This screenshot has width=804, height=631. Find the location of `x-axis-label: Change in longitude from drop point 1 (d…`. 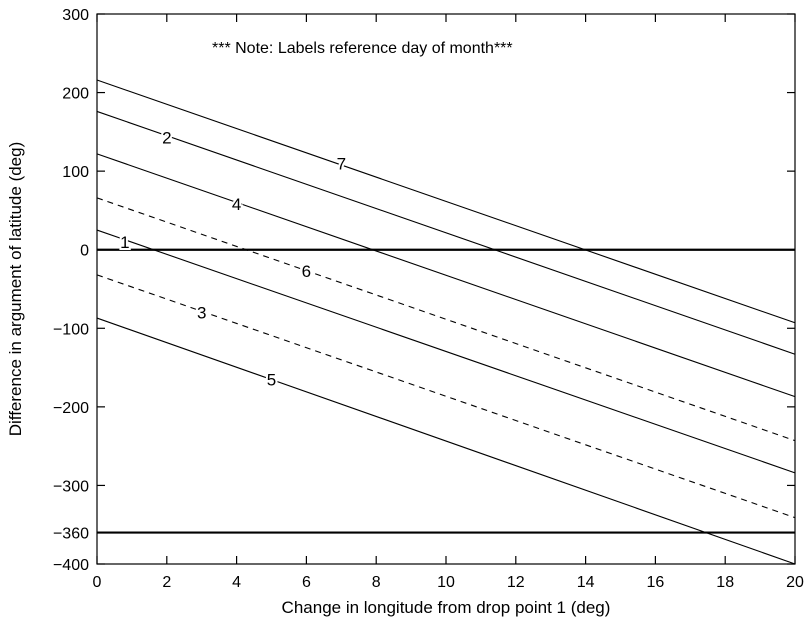

x-axis-label: Change in longitude from drop point 1 (d… is located at coordinates (446, 607).